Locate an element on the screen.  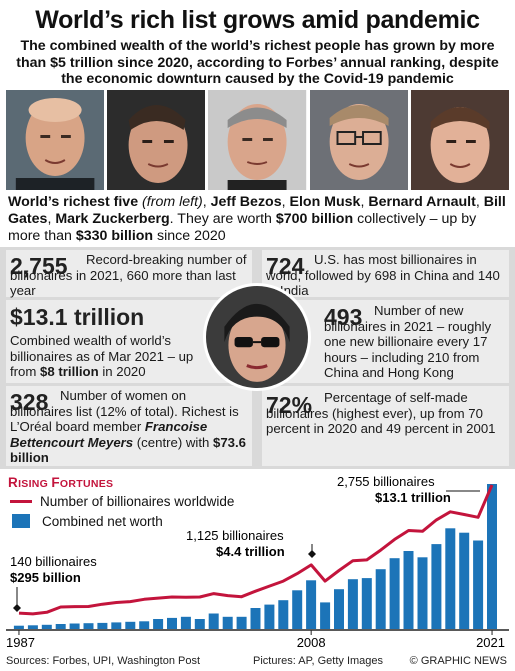
caption-from-left: (from left) is located at coordinates (172, 202).